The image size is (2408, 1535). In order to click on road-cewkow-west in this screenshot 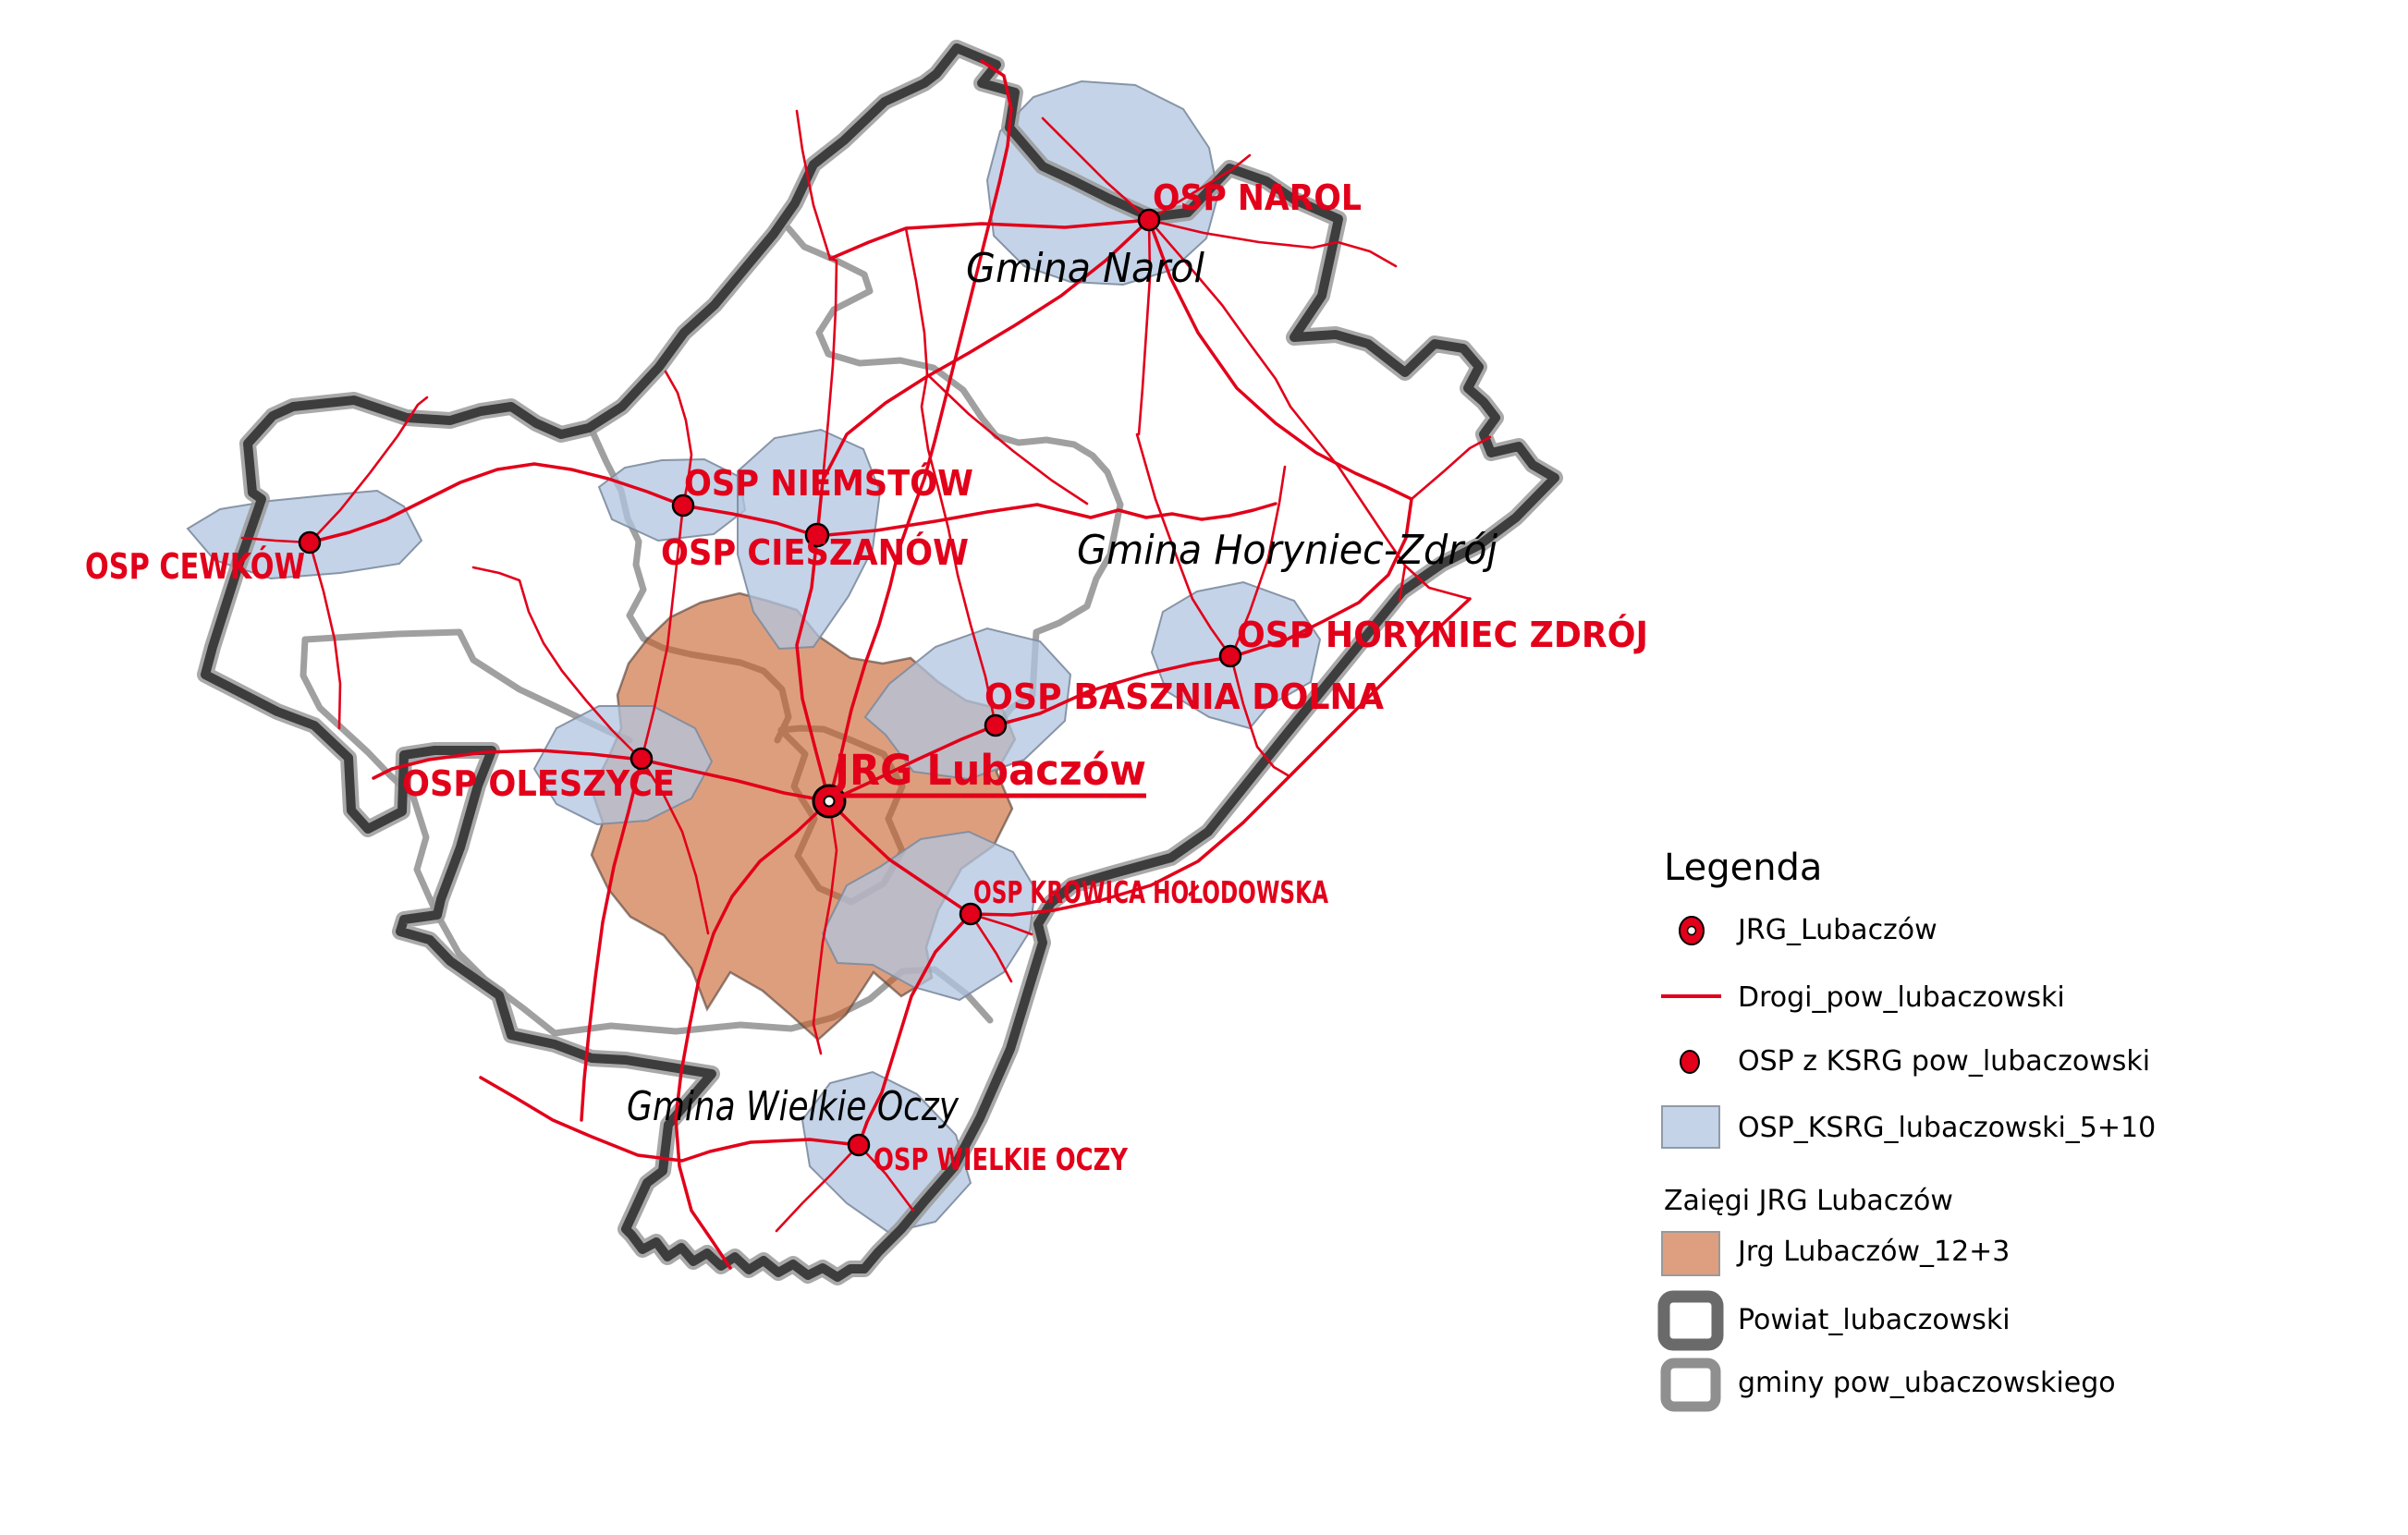, I will do `click(276, 540)`.